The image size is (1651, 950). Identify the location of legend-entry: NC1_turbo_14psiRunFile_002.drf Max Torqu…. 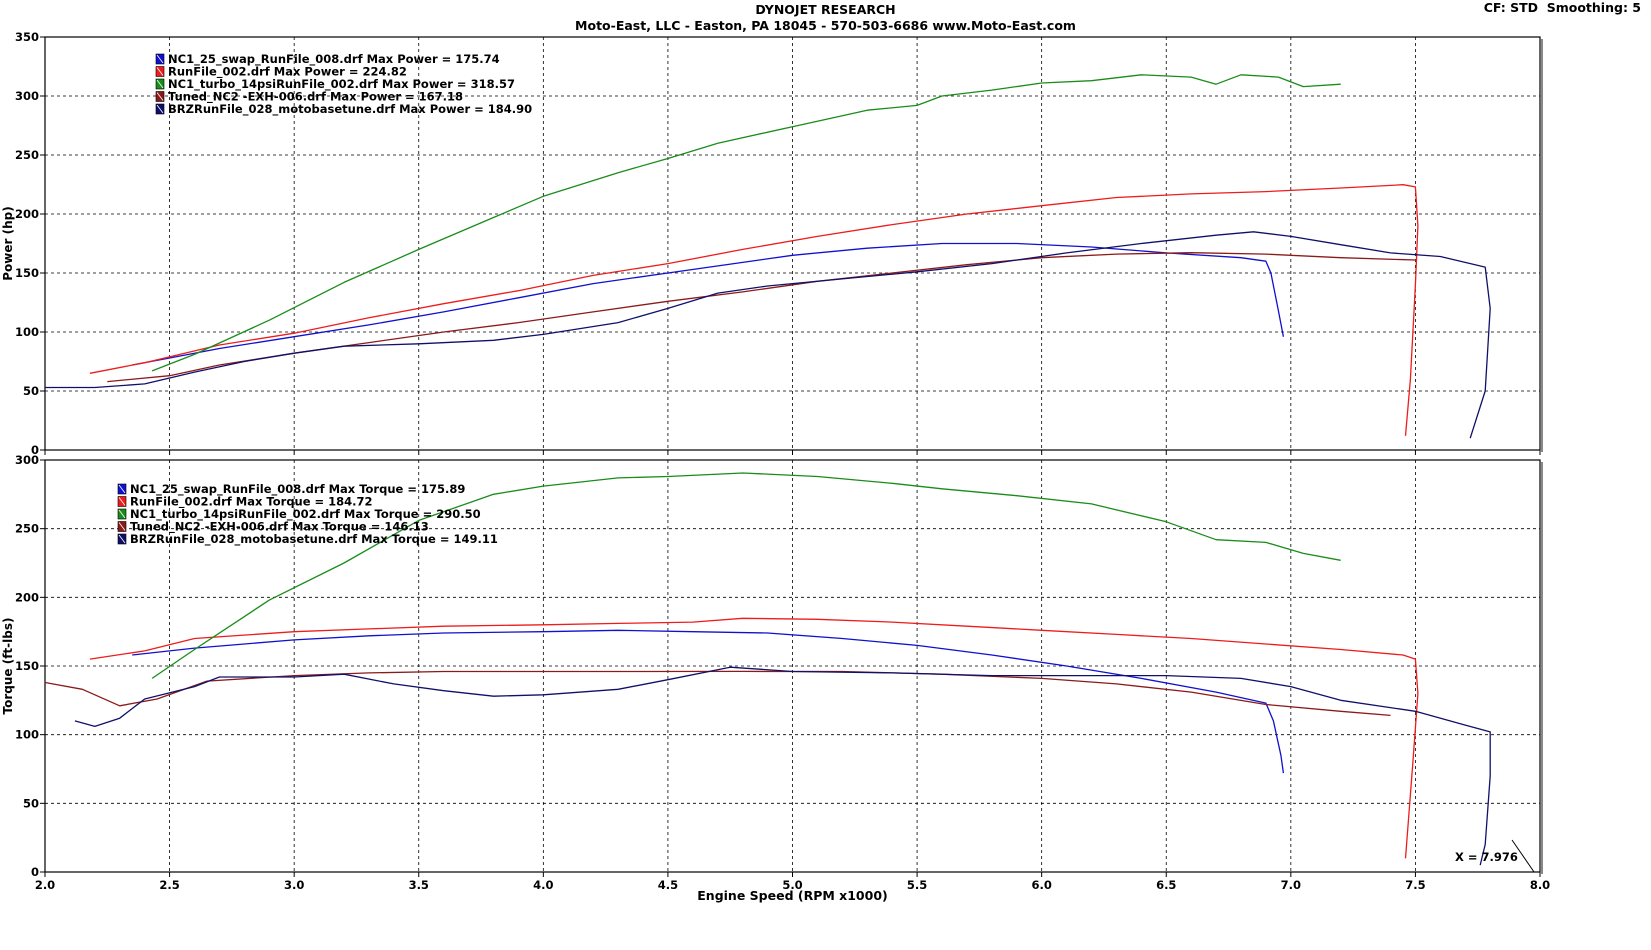
(305, 514).